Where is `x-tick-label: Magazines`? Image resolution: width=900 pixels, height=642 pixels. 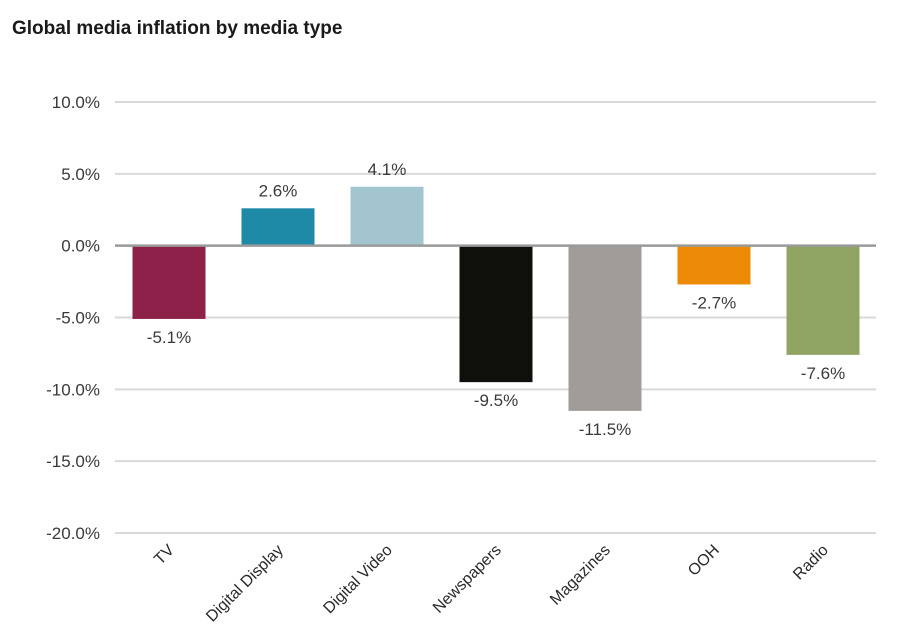
x-tick-label: Magazines is located at coordinates (580, 575).